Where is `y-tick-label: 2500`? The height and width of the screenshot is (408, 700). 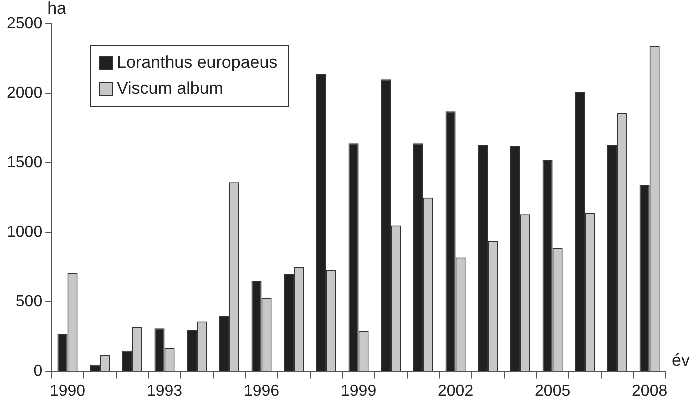 y-tick-label: 2500 is located at coordinates (25, 23).